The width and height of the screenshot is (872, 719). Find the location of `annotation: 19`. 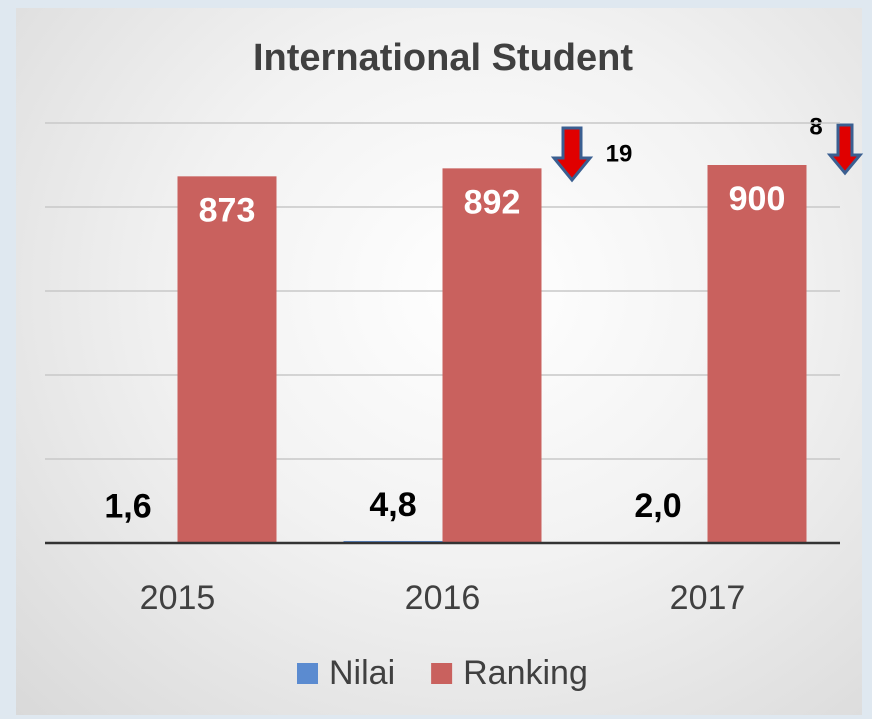

annotation: 19 is located at coordinates (619, 153).